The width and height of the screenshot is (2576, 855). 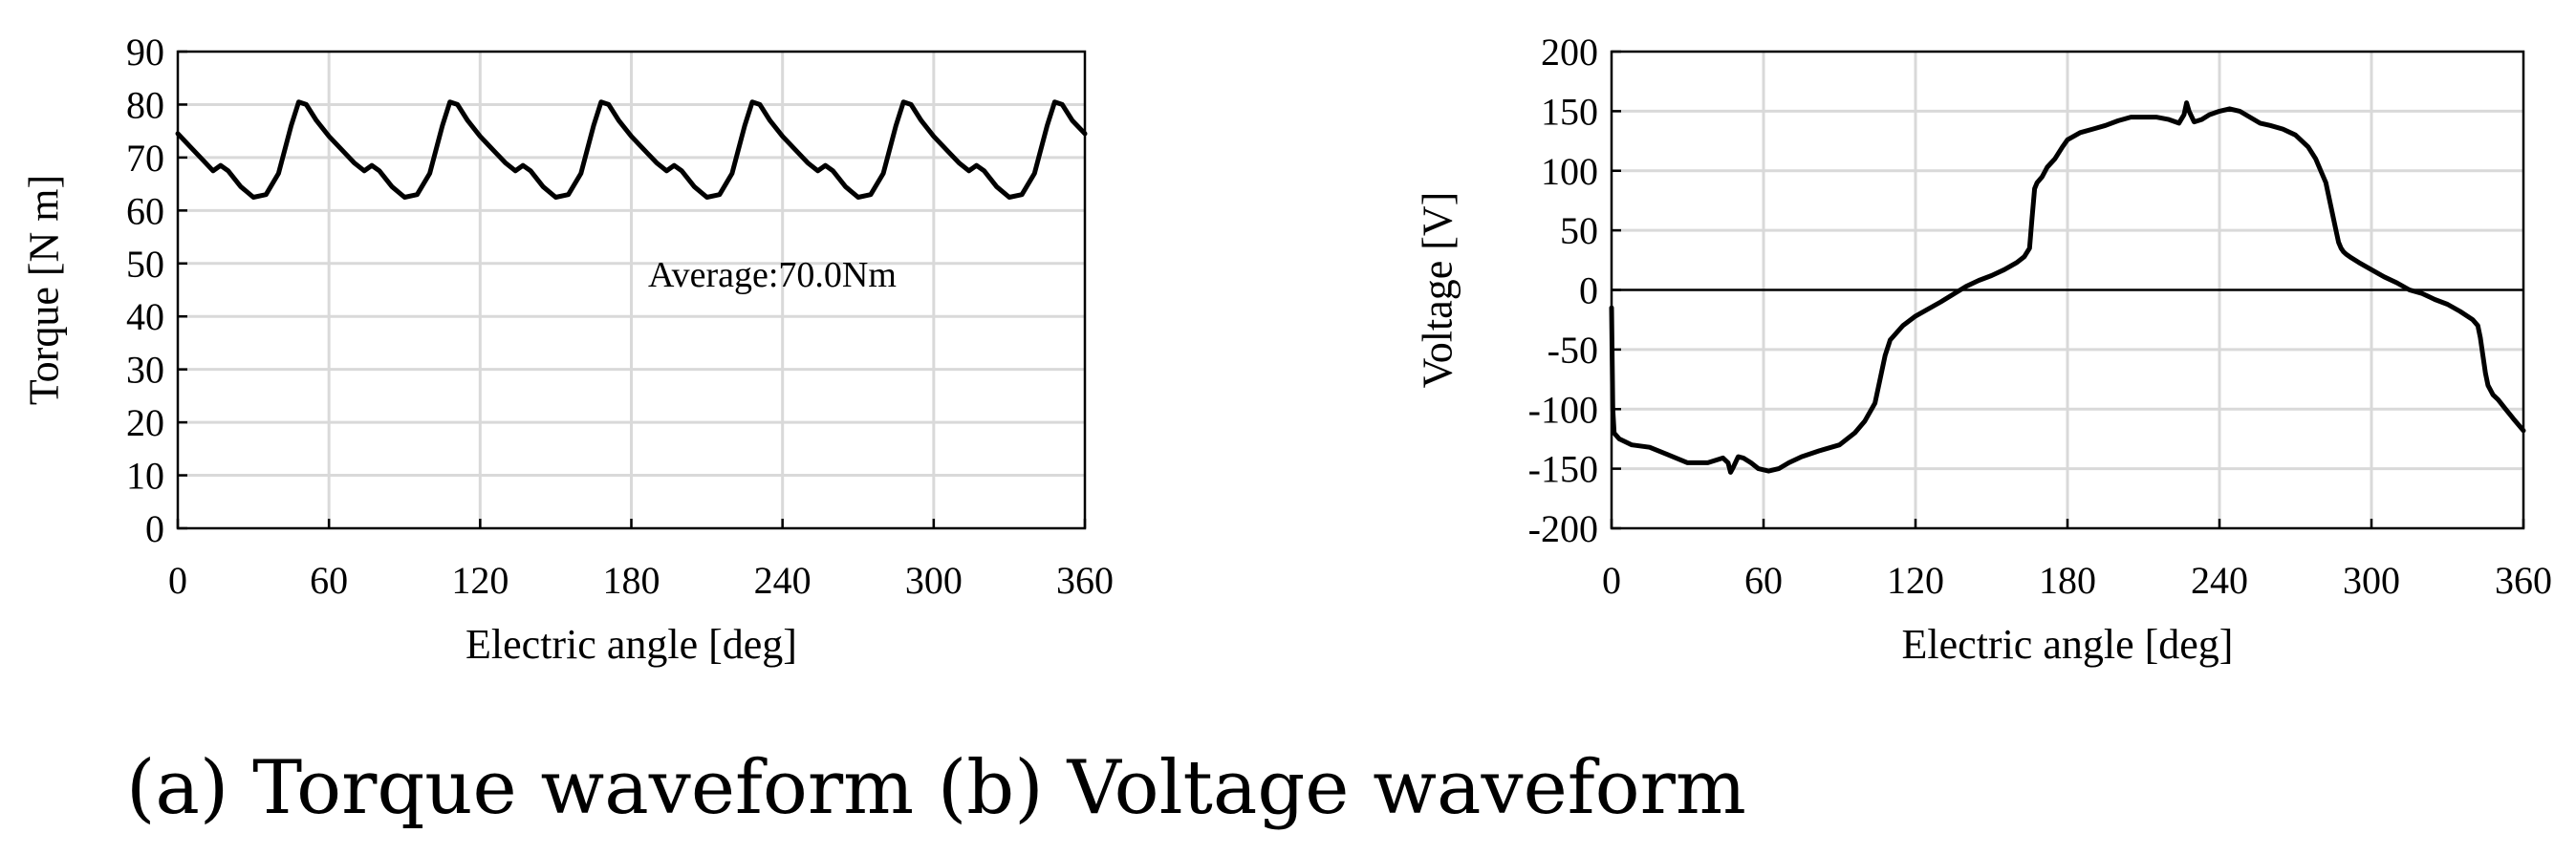 I want to click on y-tick-label: 20, so click(x=145, y=422).